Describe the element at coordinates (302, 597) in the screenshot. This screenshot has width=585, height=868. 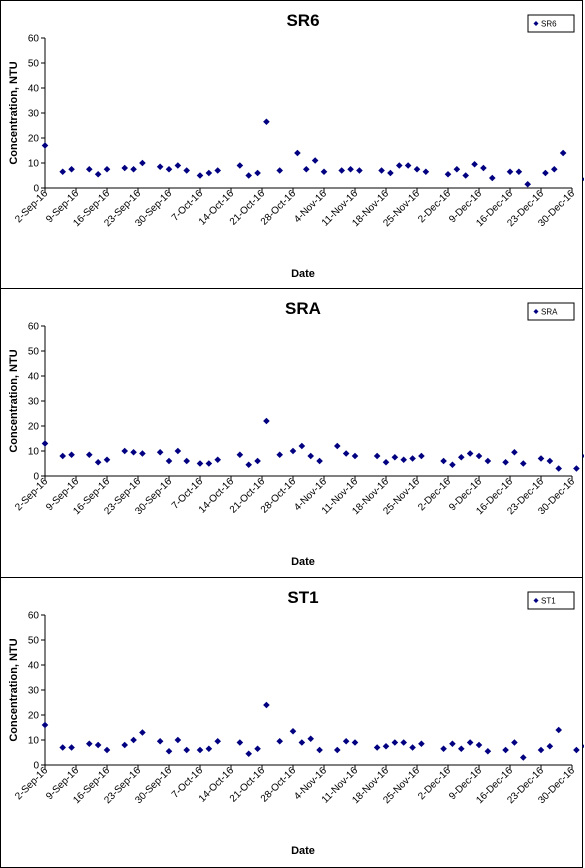
I see `chart-title: ST1` at that location.